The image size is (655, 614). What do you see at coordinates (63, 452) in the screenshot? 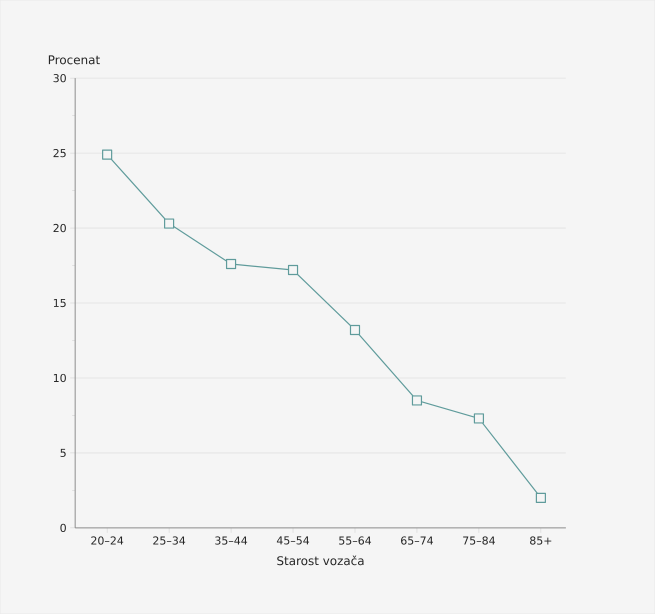
I see `y-tick-label: 5` at bounding box center [63, 452].